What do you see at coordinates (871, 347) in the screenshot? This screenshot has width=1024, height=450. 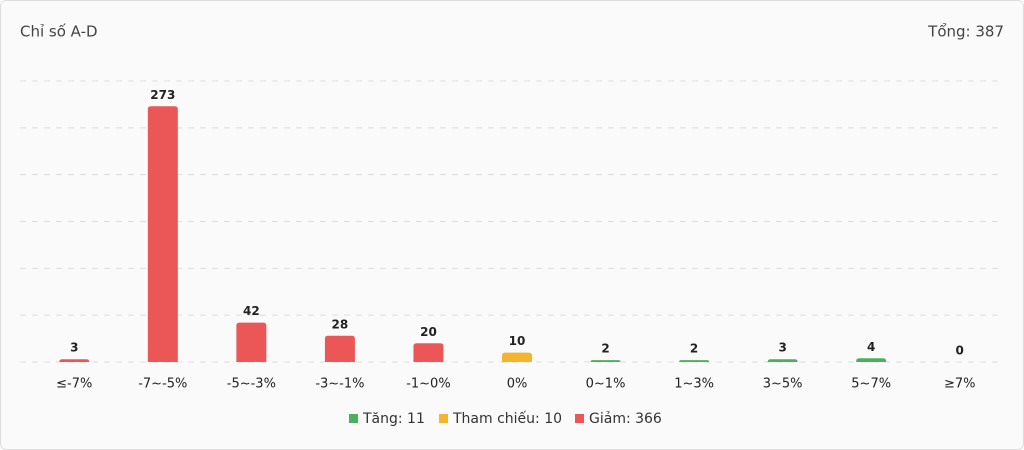 I see `value-label: 4` at bounding box center [871, 347].